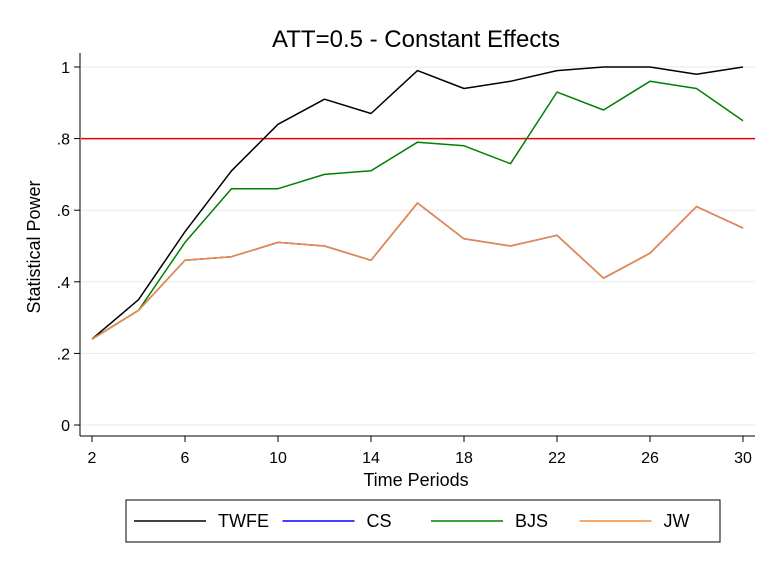 This screenshot has width=776, height=564. What do you see at coordinates (464, 458) in the screenshot?
I see `x-tick-label: 18` at bounding box center [464, 458].